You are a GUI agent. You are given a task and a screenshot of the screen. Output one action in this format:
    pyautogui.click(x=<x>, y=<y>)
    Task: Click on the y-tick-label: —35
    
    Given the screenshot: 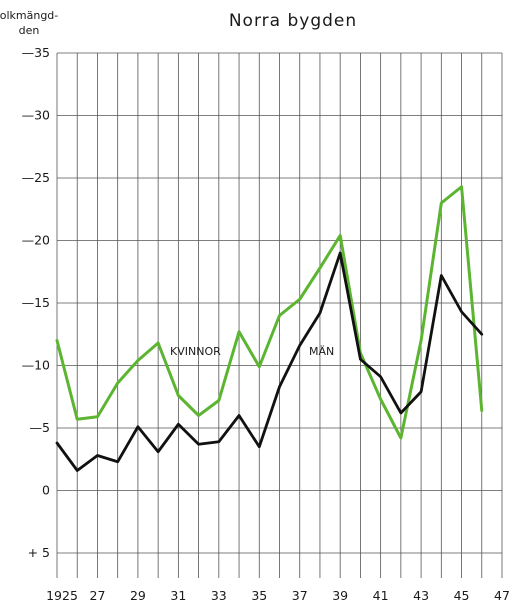 What is the action you would take?
    pyautogui.click(x=36, y=52)
    